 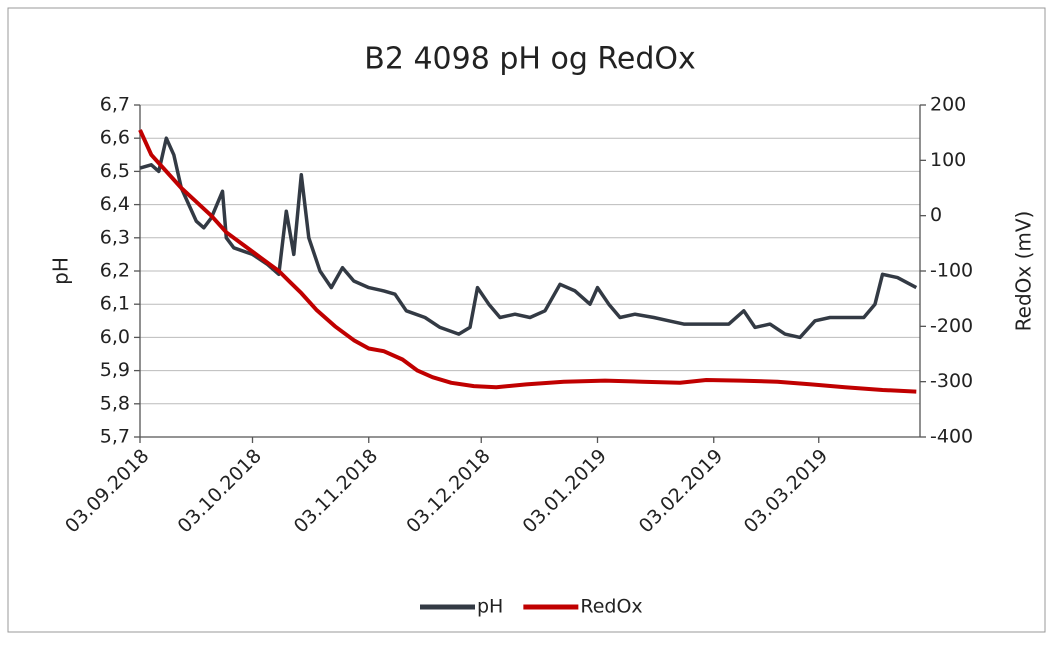 I want to click on y-tick-label: 5,8, so click(x=115, y=403).